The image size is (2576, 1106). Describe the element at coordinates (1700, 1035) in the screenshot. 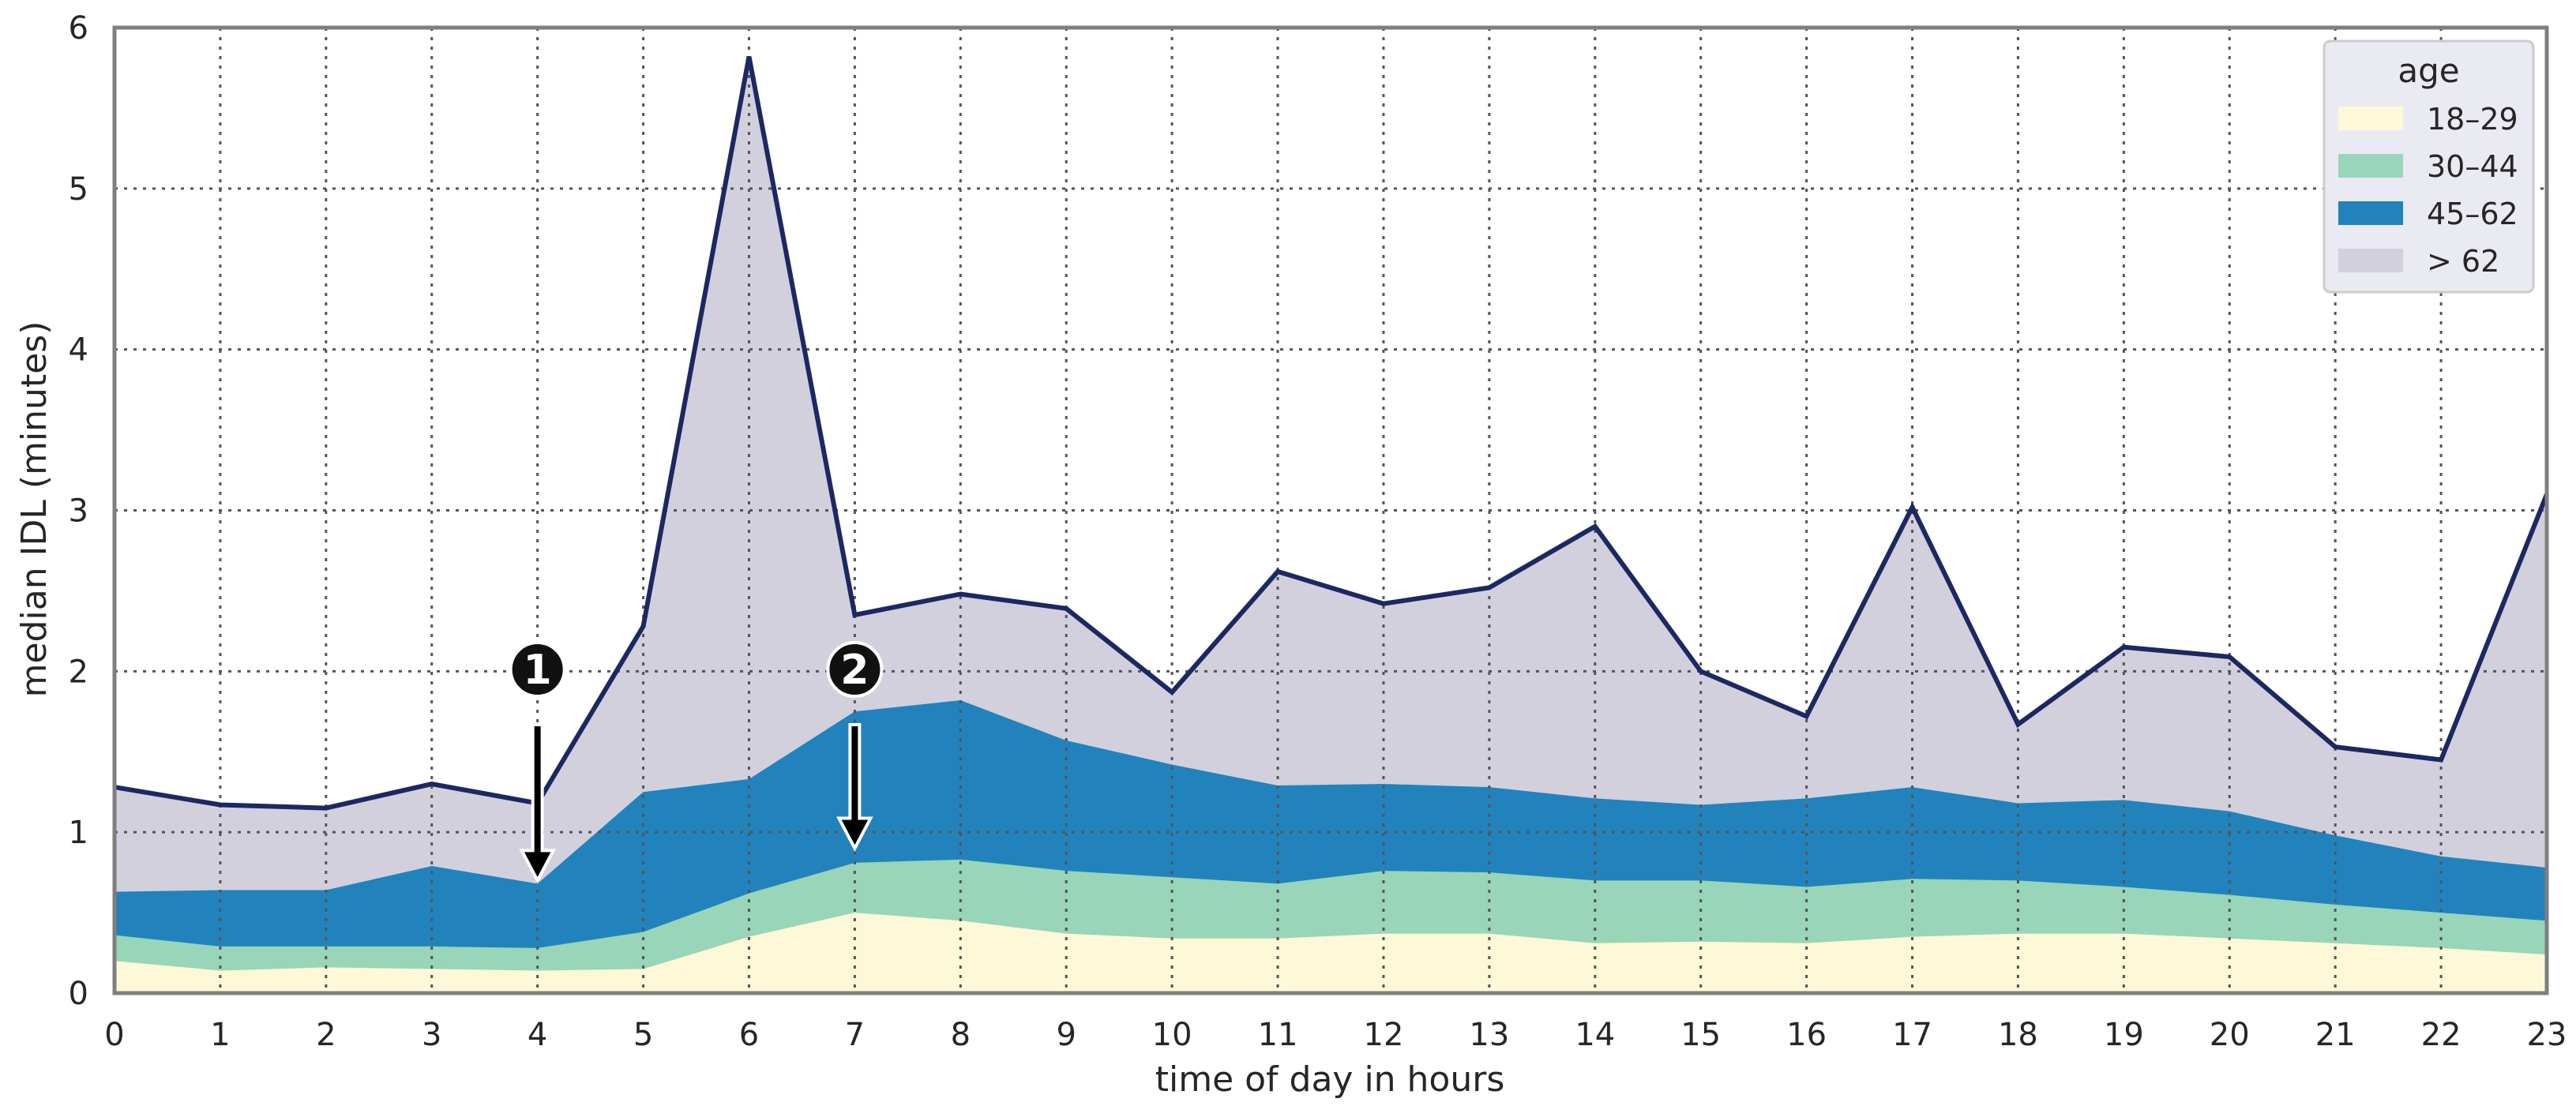

I see `x-tick-label-15: 15` at that location.